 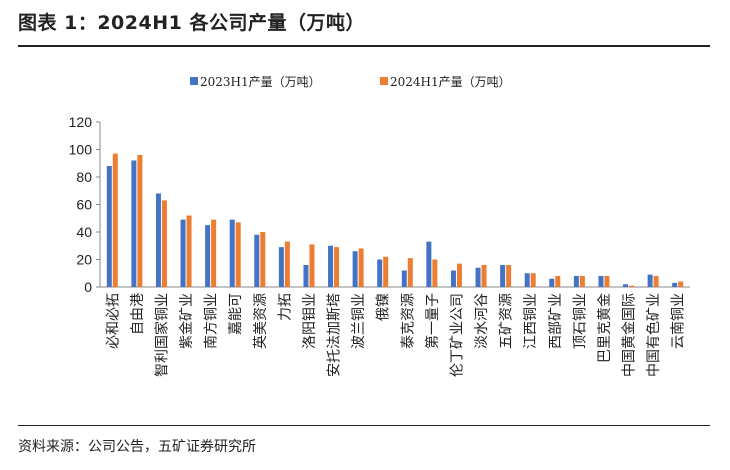 What do you see at coordinates (84, 260) in the screenshot?
I see `y-tick-label: 20` at bounding box center [84, 260].